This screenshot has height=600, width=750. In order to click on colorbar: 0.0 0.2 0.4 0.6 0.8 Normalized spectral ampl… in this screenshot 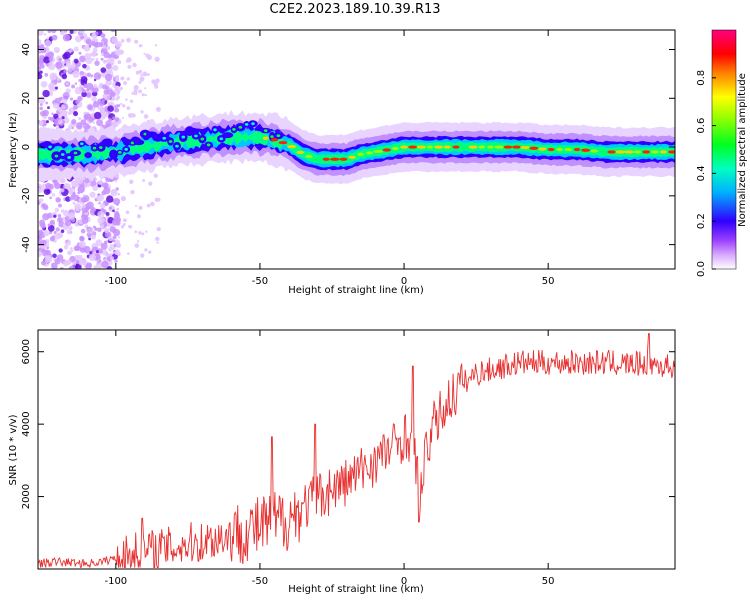, I will do `click(722, 153)`.